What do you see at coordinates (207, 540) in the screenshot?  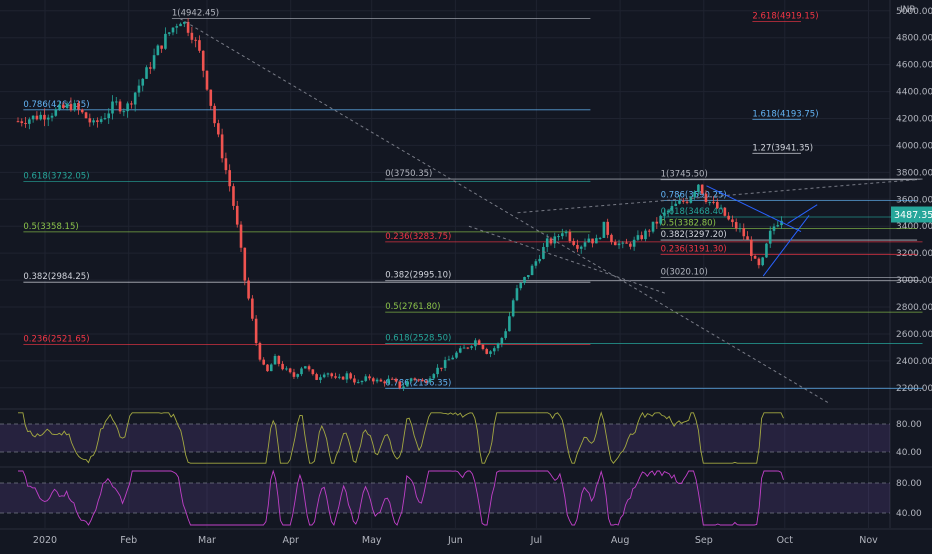 I see `time-tick-label: Mar` at bounding box center [207, 540].